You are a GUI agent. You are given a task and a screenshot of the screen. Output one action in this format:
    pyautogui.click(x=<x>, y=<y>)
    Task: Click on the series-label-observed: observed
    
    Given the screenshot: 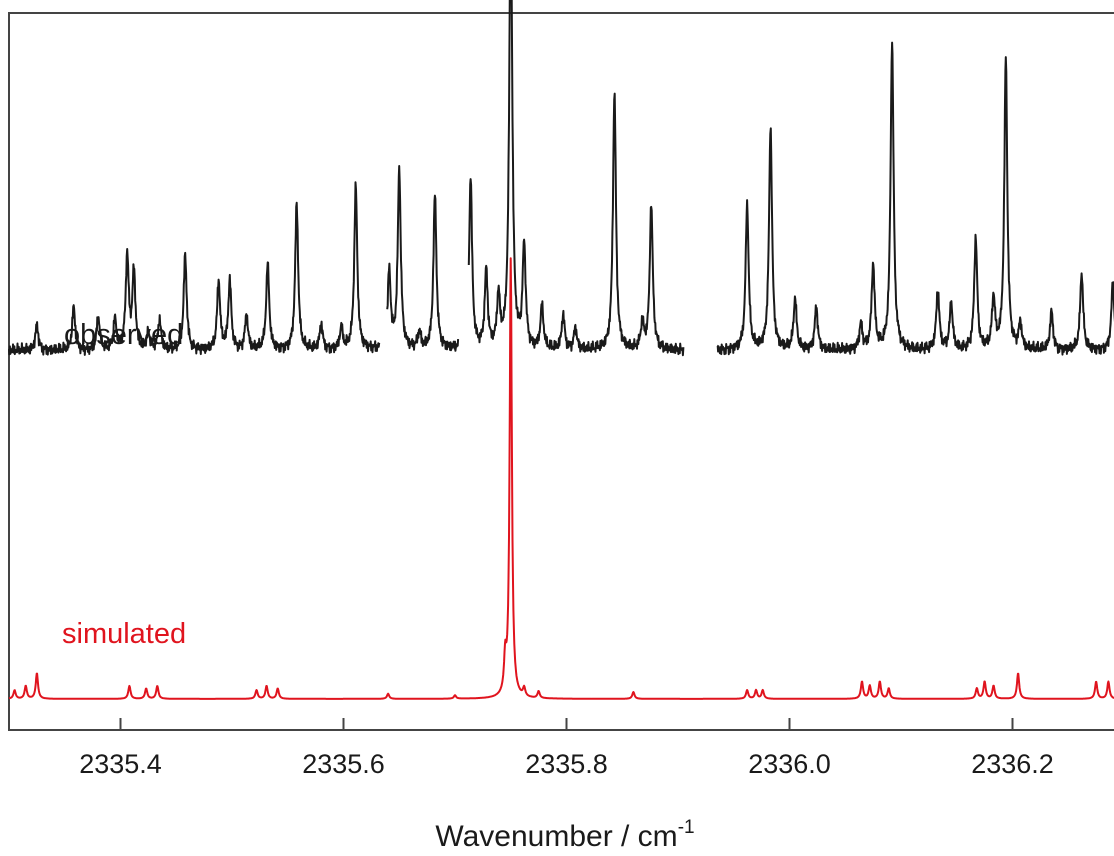 What is the action you would take?
    pyautogui.click(x=123, y=335)
    